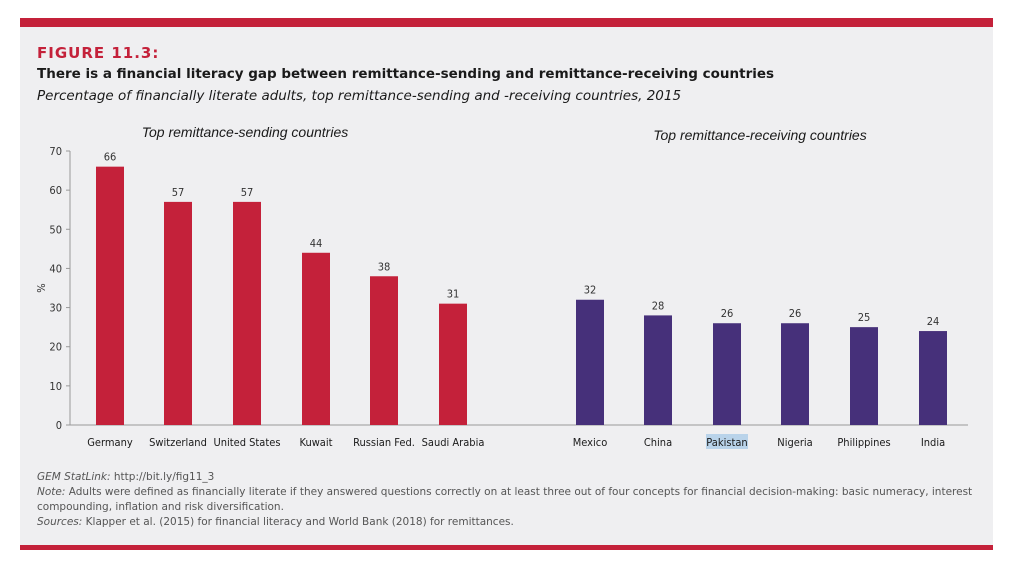 The width and height of the screenshot is (1024, 571). Describe the element at coordinates (453, 294) in the screenshot. I see `data-label: 31` at that location.